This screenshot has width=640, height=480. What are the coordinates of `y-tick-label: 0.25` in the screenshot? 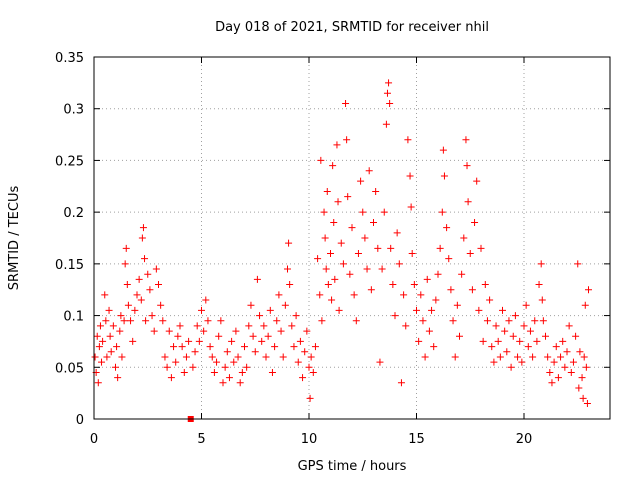 It's located at (69, 161).